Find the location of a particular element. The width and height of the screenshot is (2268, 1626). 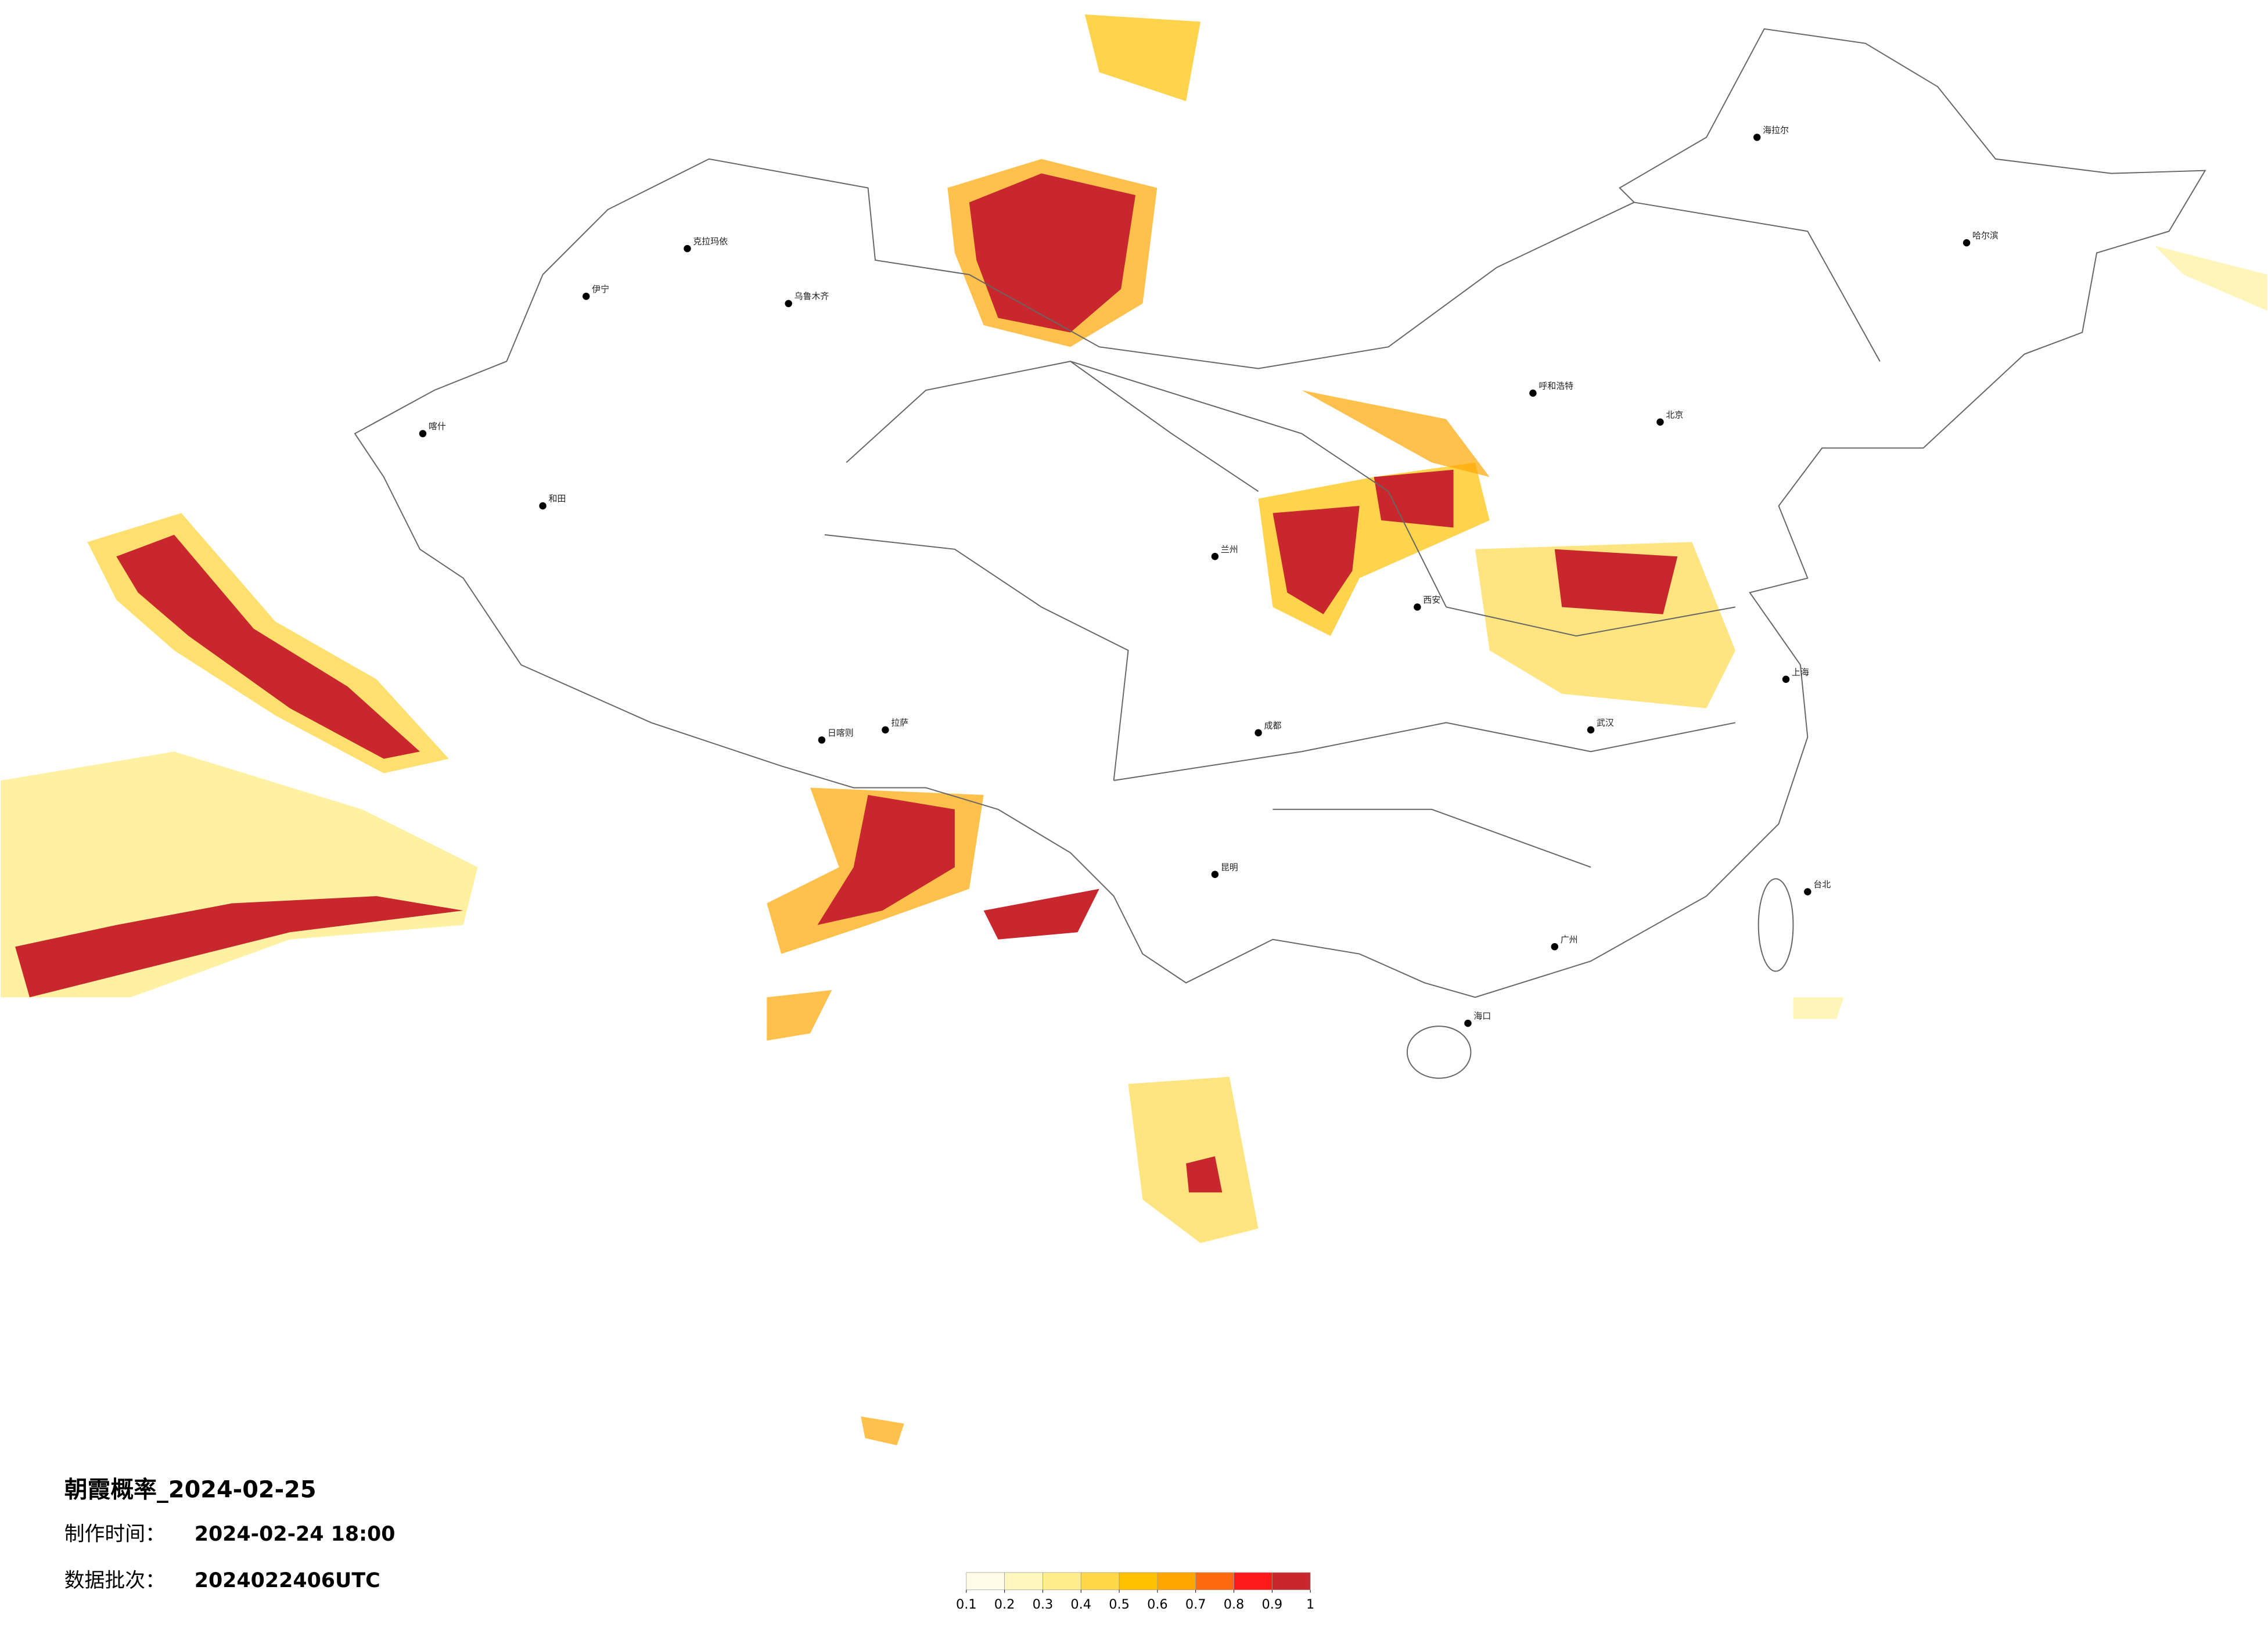

title: 朝霞概率_2024-02-25 is located at coordinates (190, 1490).